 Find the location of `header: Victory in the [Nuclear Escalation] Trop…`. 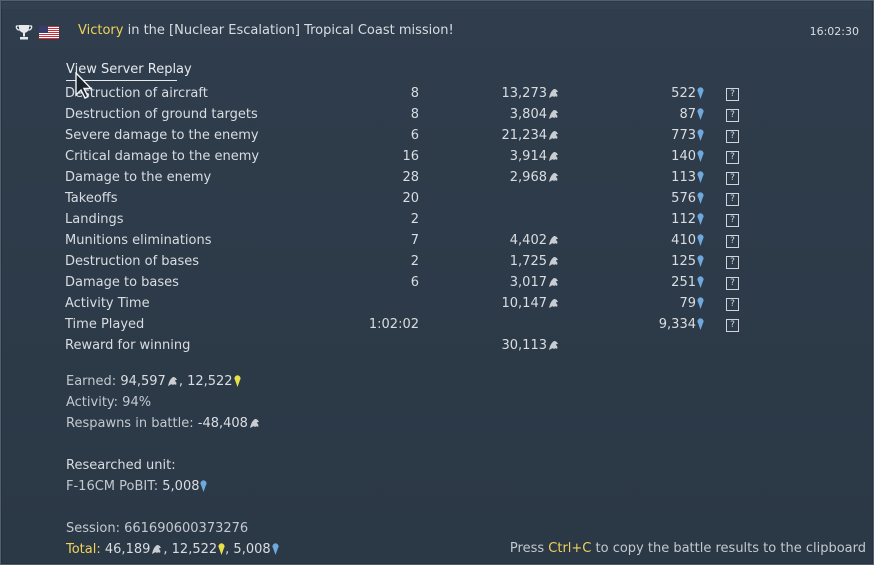

header: Victory in the [Nuclear Escalation] Trop… is located at coordinates (437, 32).